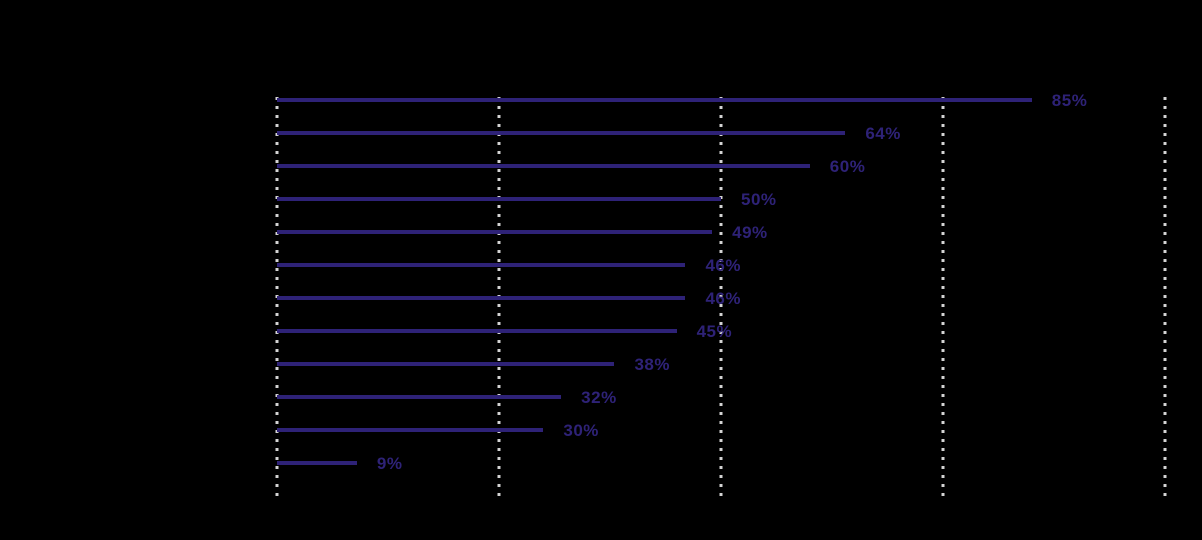  What do you see at coordinates (1069, 100) in the screenshot?
I see `value-label: 85%` at bounding box center [1069, 100].